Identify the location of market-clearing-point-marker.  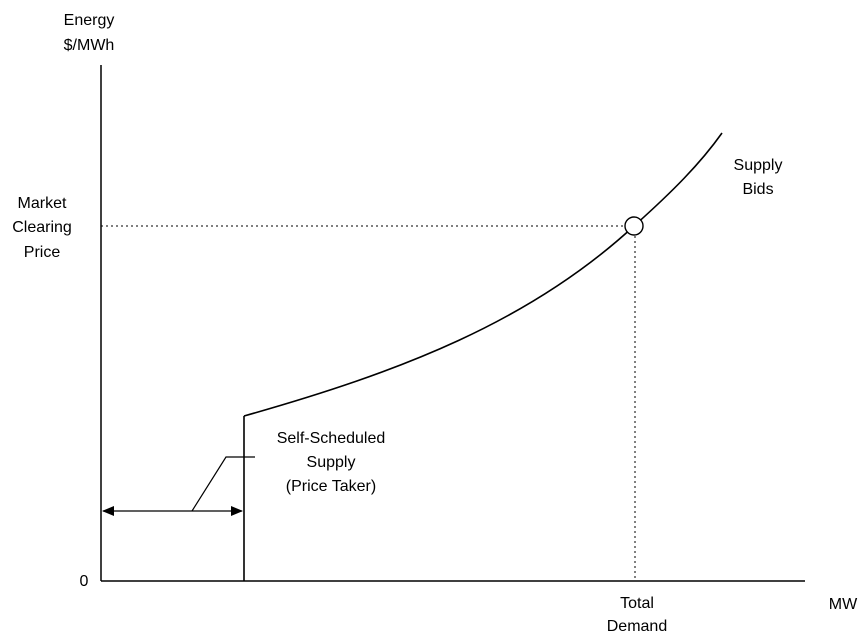
(634, 226).